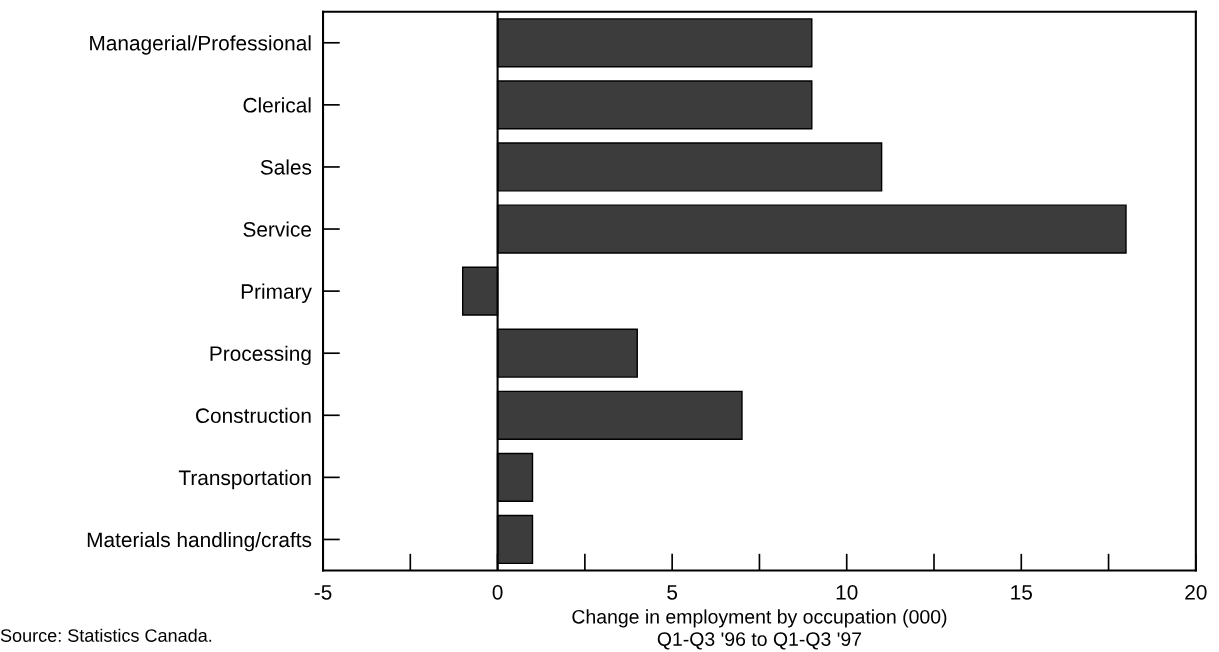 The height and width of the screenshot is (652, 1219). What do you see at coordinates (277, 229) in the screenshot?
I see `y-tick-label: Service` at bounding box center [277, 229].